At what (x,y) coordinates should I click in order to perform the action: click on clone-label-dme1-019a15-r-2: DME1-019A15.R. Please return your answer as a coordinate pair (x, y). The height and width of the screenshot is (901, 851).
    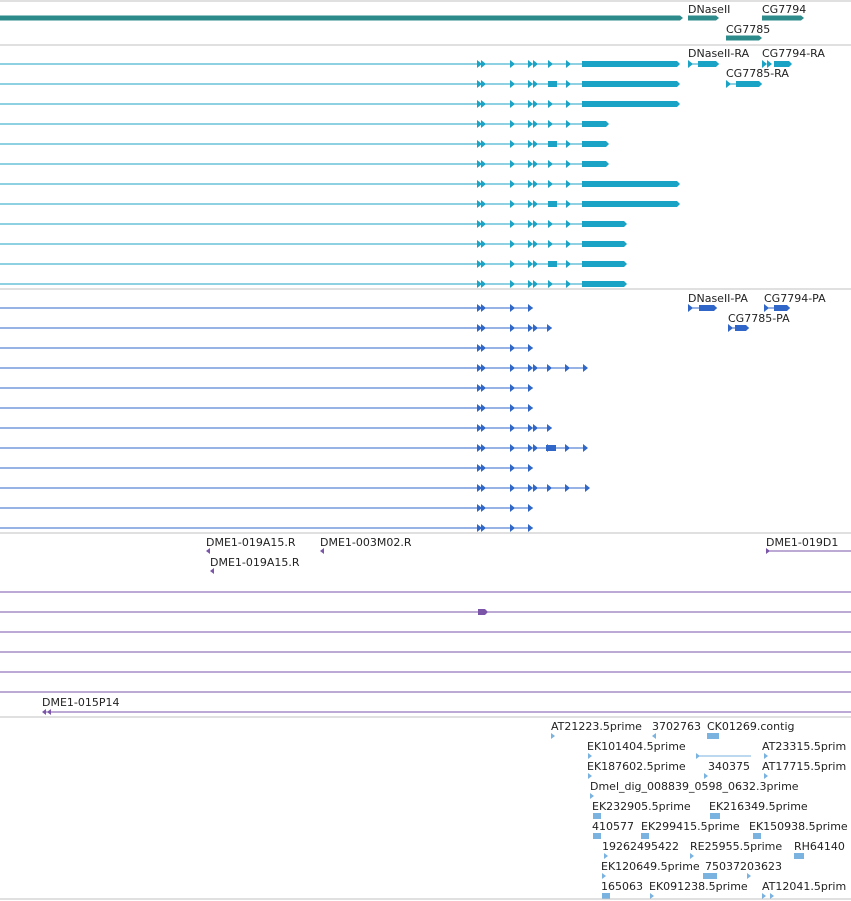
    Looking at the image, I should click on (255, 562).